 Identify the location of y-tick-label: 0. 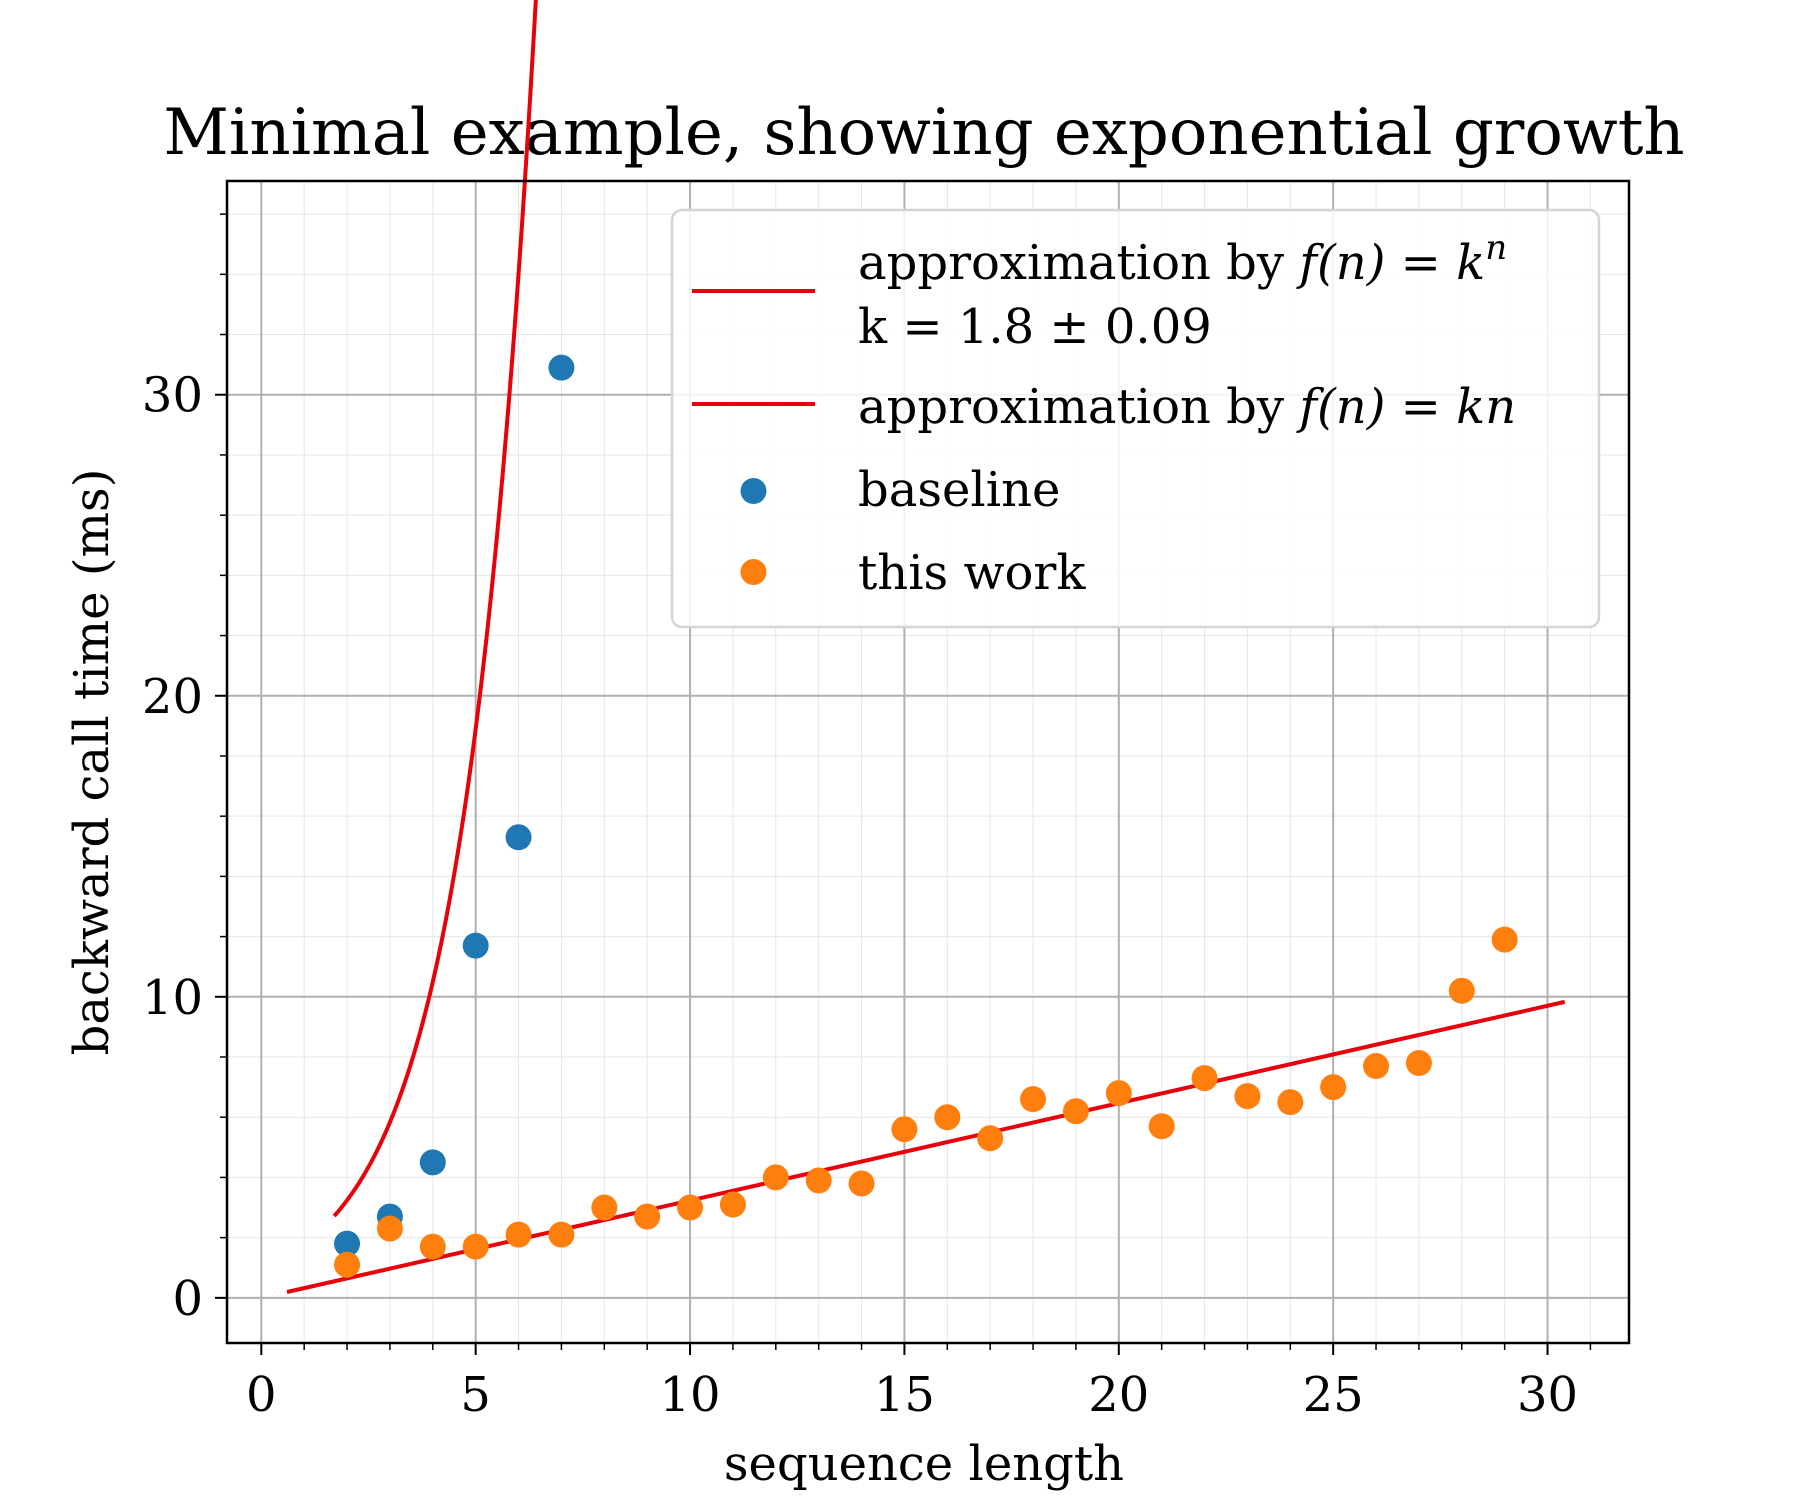
(187, 1299).